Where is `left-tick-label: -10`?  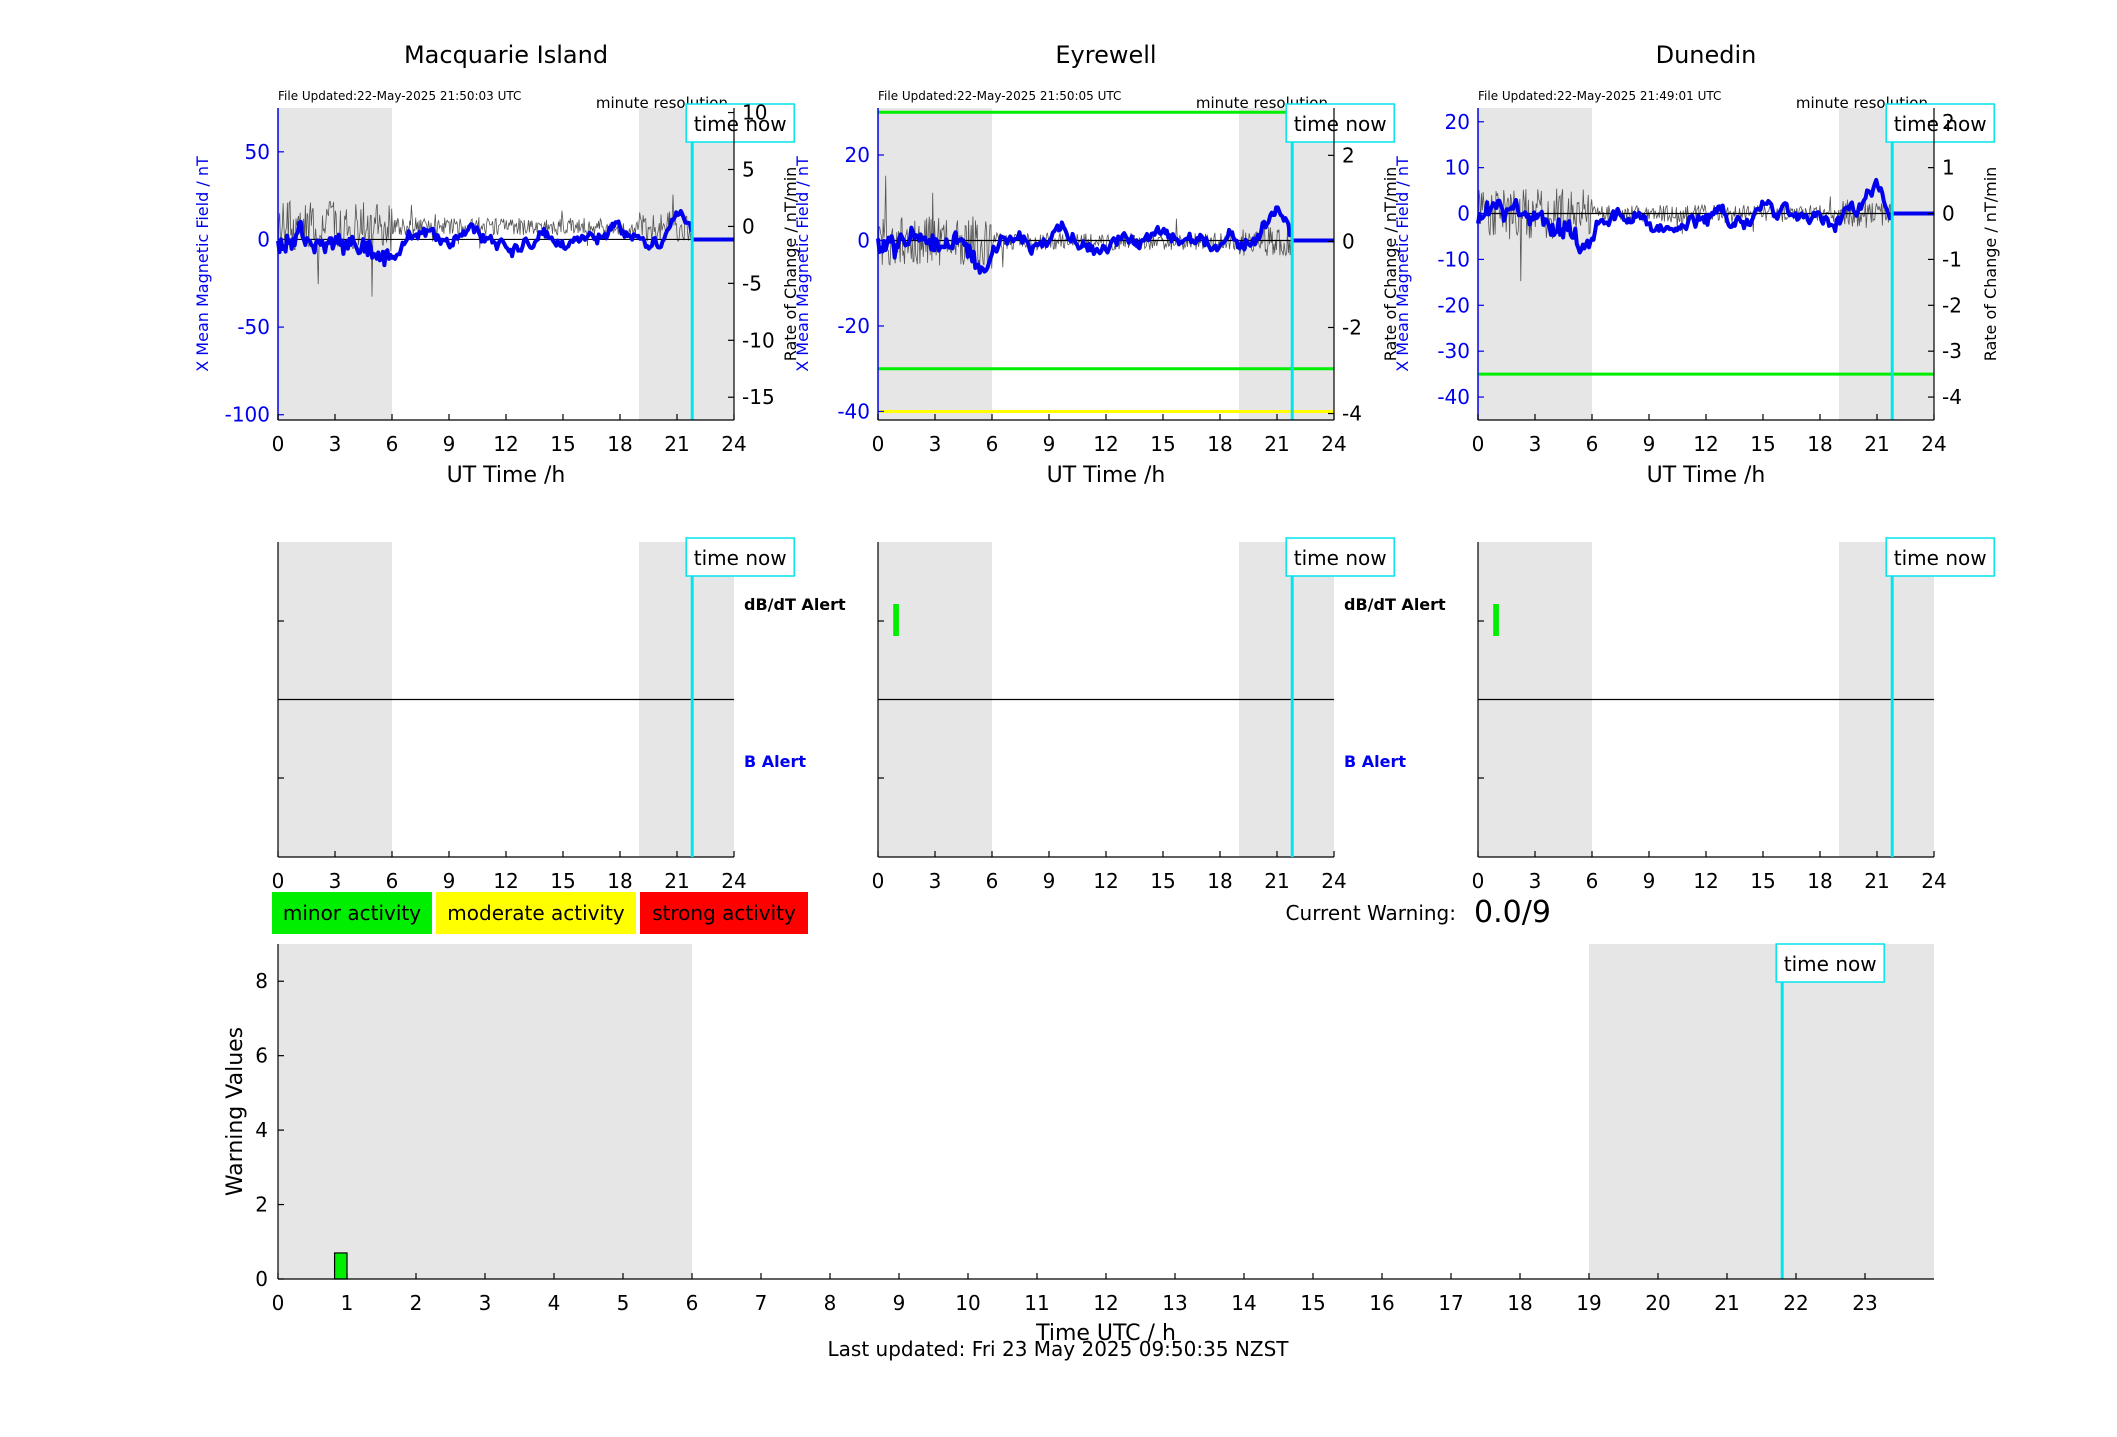 left-tick-label: -10 is located at coordinates (1453, 259).